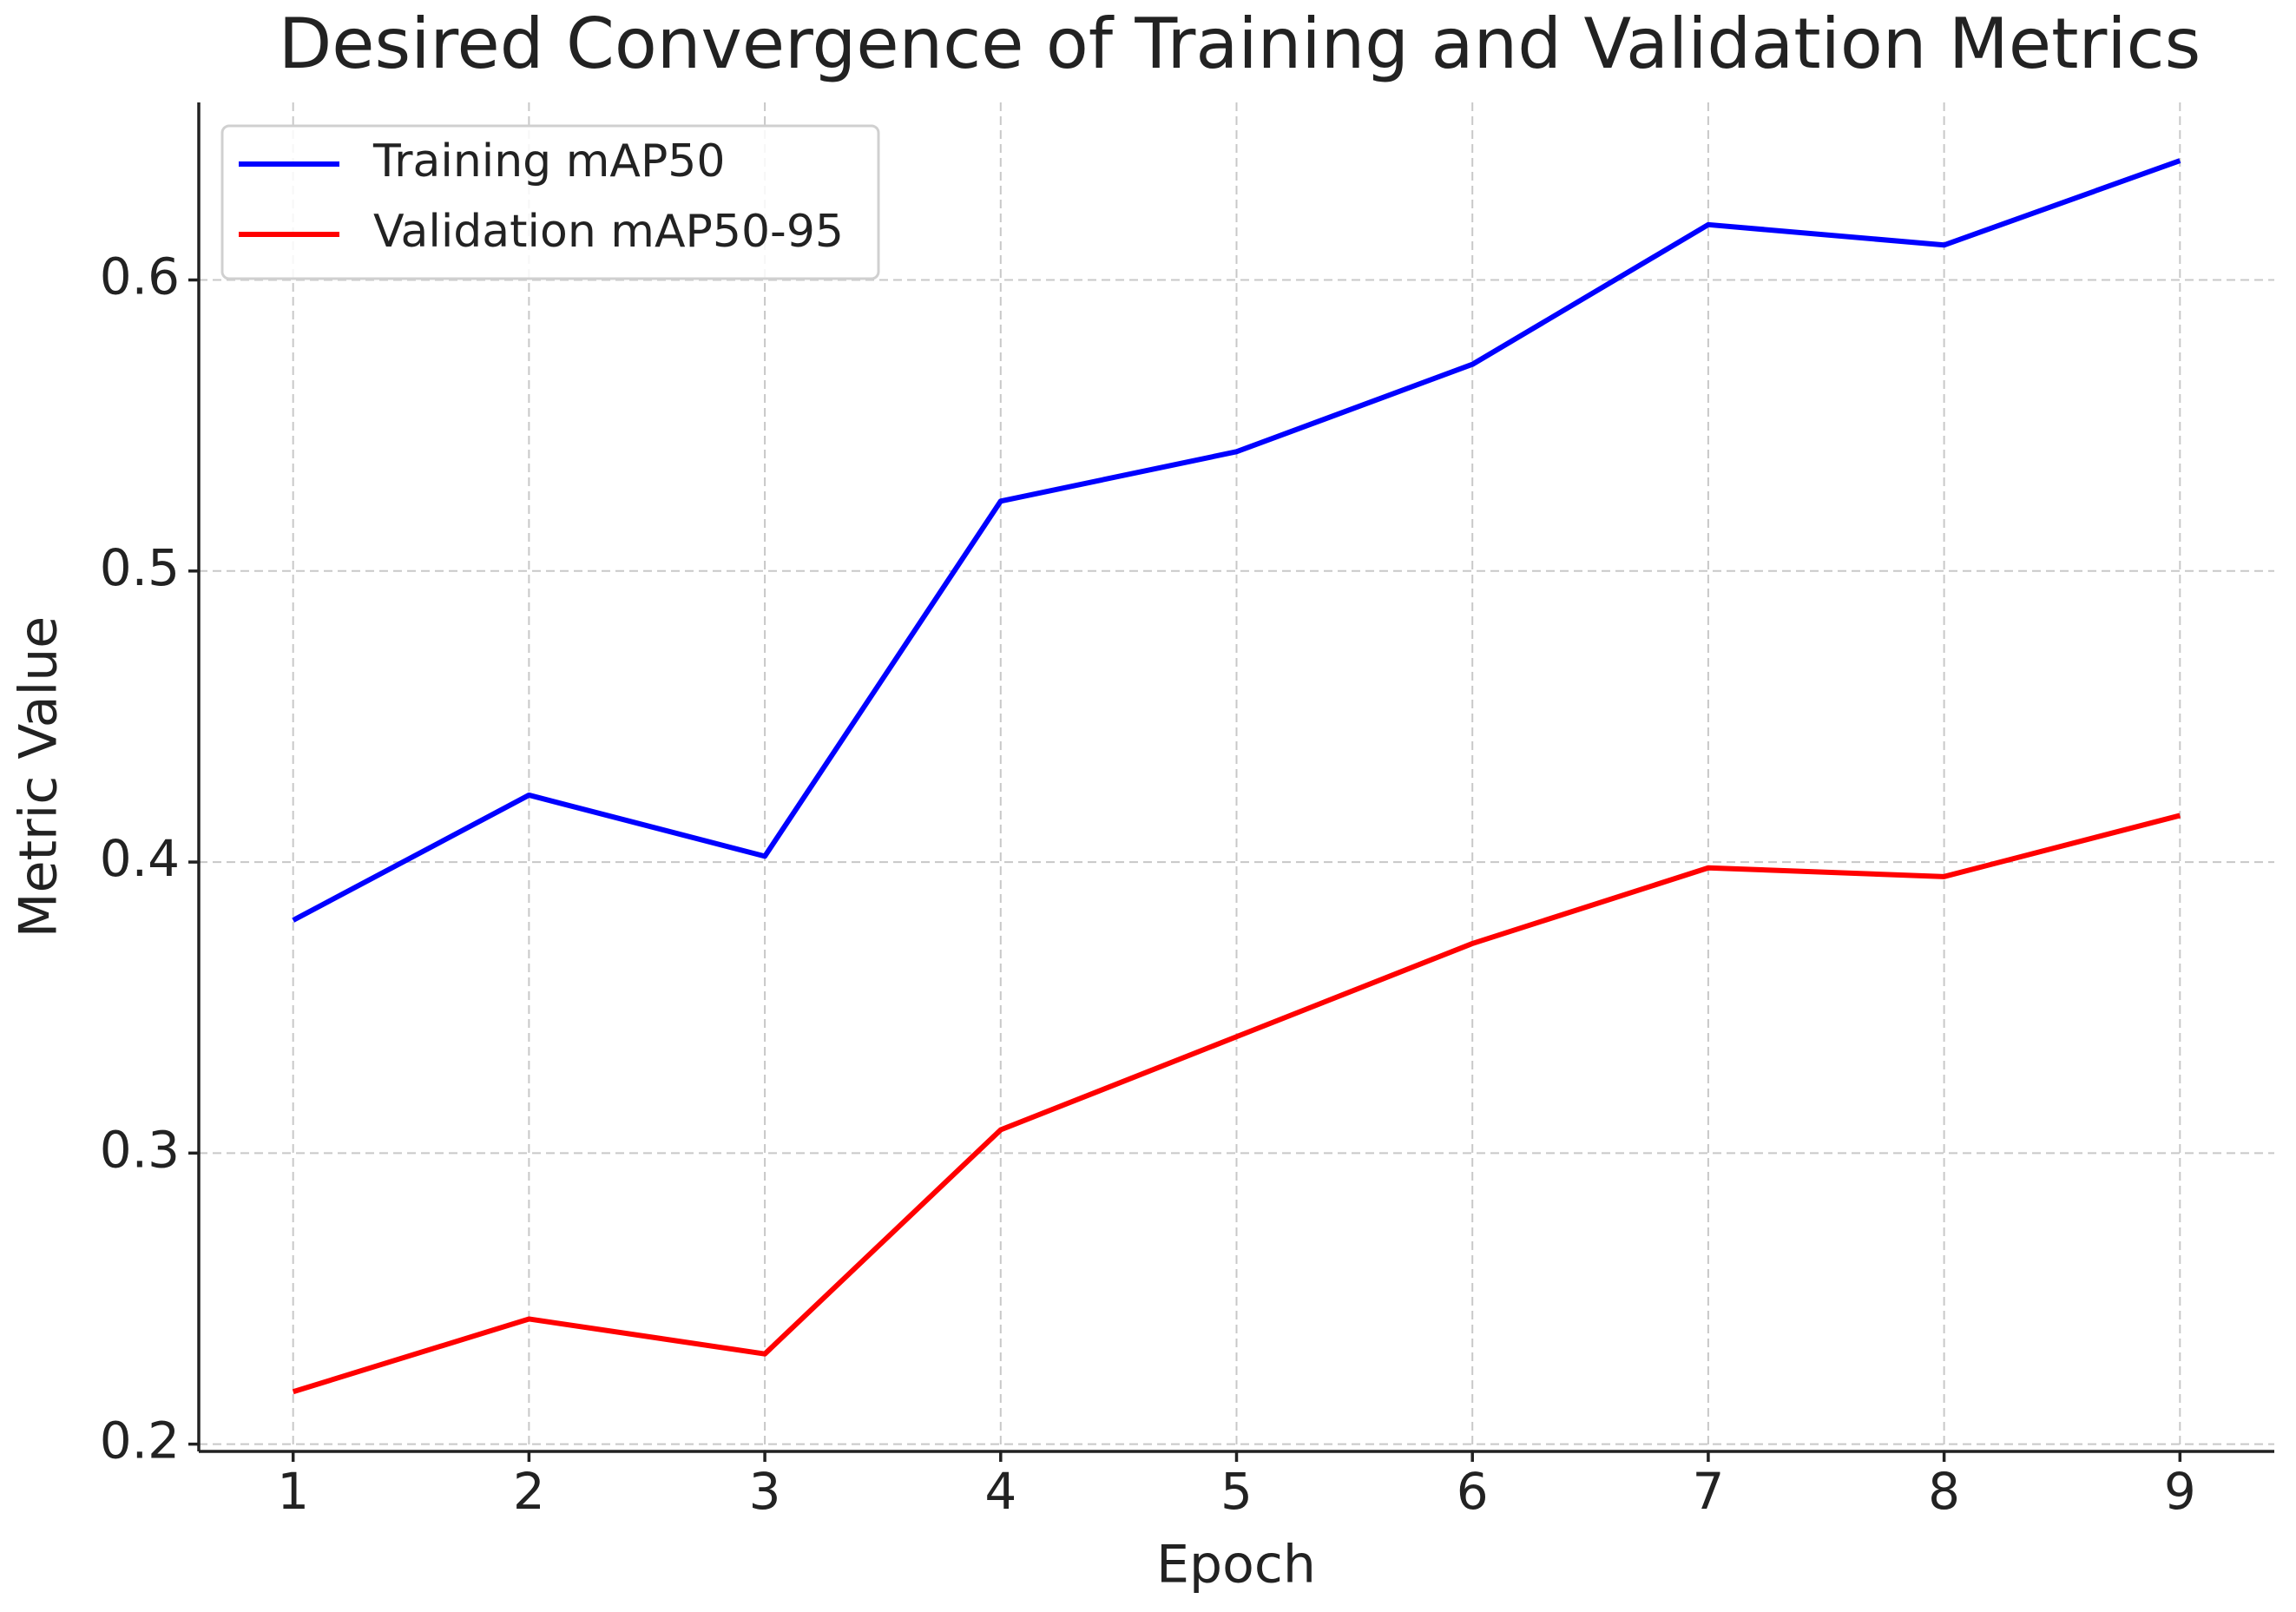 This screenshot has width=2296, height=1612. What do you see at coordinates (550, 202) in the screenshot?
I see `legend-box` at bounding box center [550, 202].